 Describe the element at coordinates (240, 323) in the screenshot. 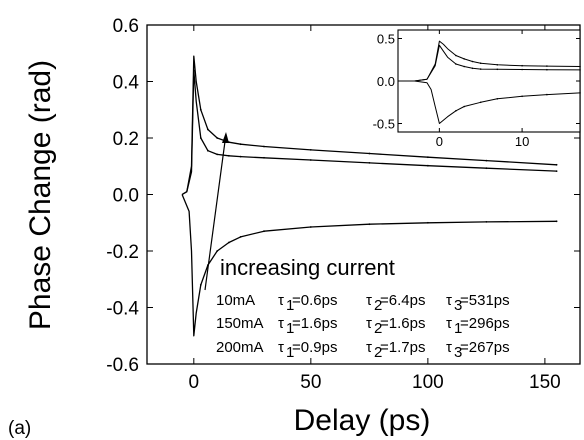

I see `row-current: 150mA` at that location.